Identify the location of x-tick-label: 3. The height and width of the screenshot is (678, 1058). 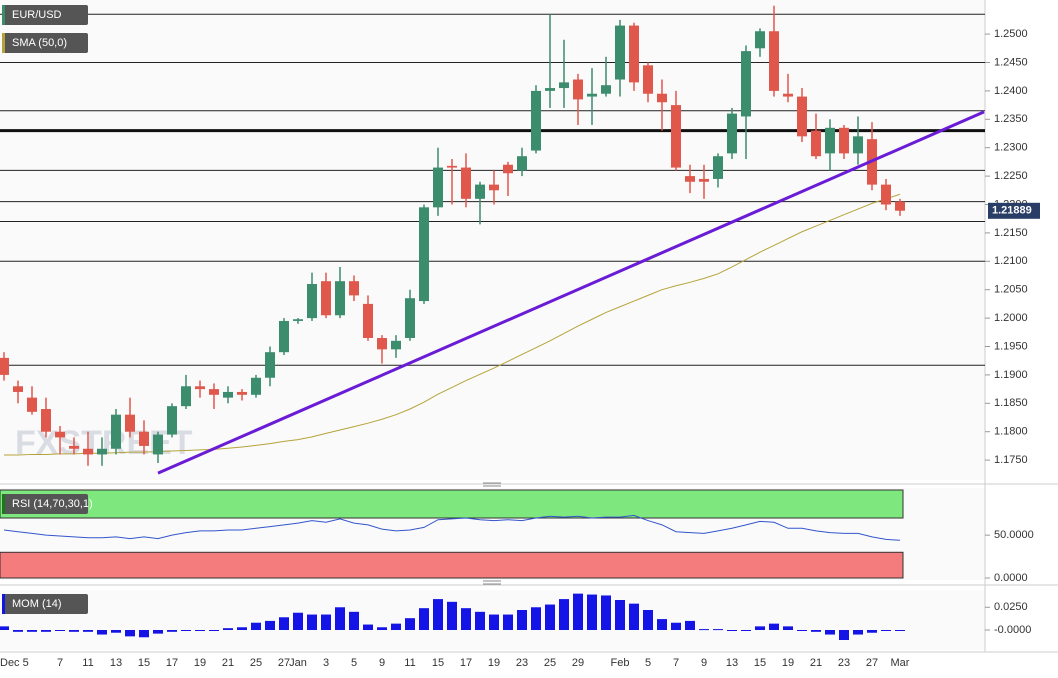
(326, 663).